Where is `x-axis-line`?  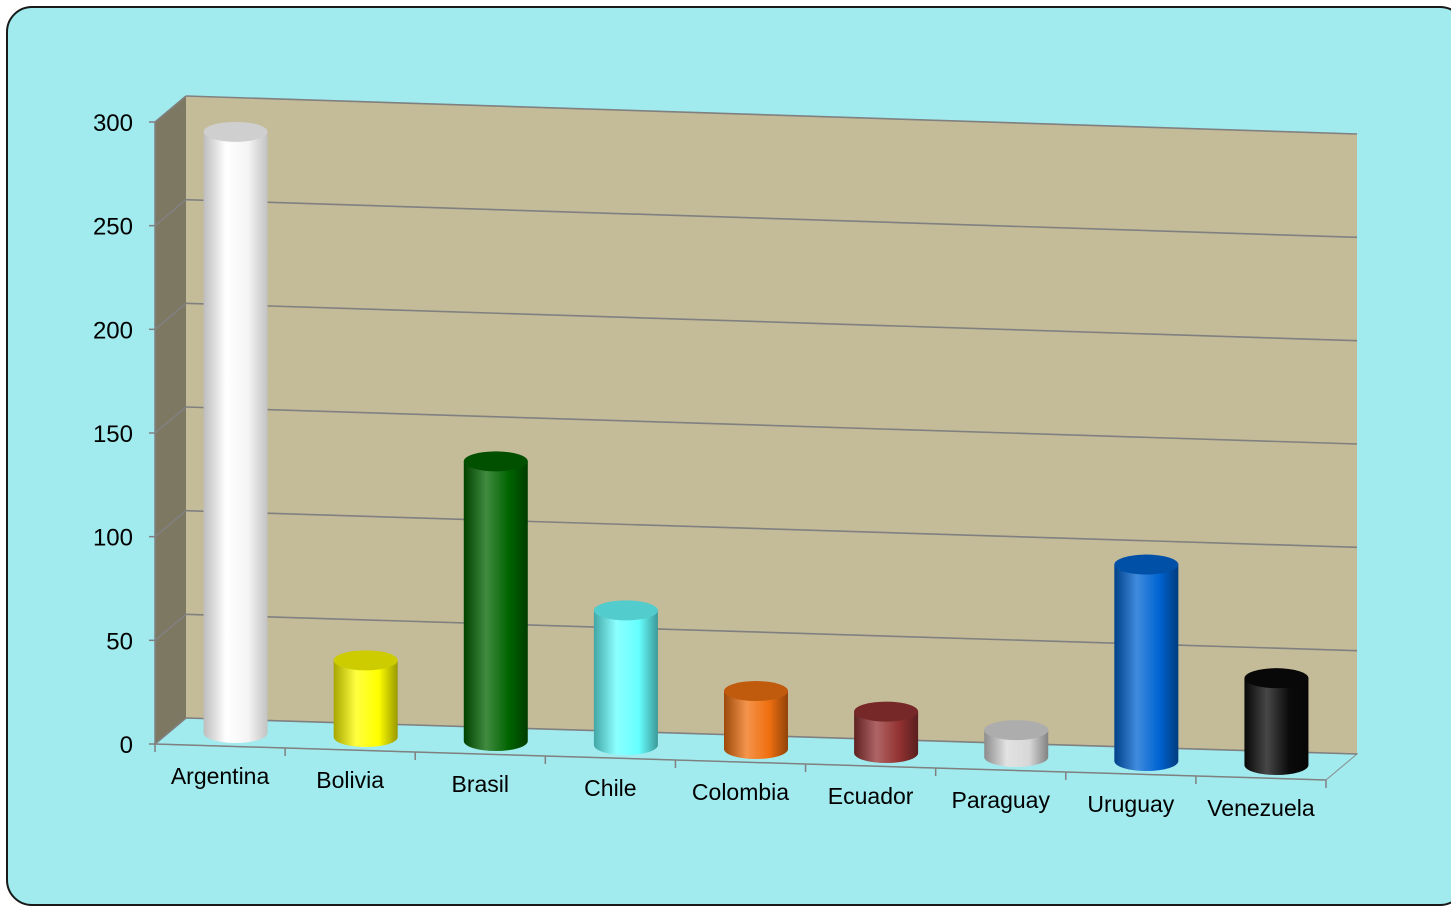 x-axis-line is located at coordinates (740, 762).